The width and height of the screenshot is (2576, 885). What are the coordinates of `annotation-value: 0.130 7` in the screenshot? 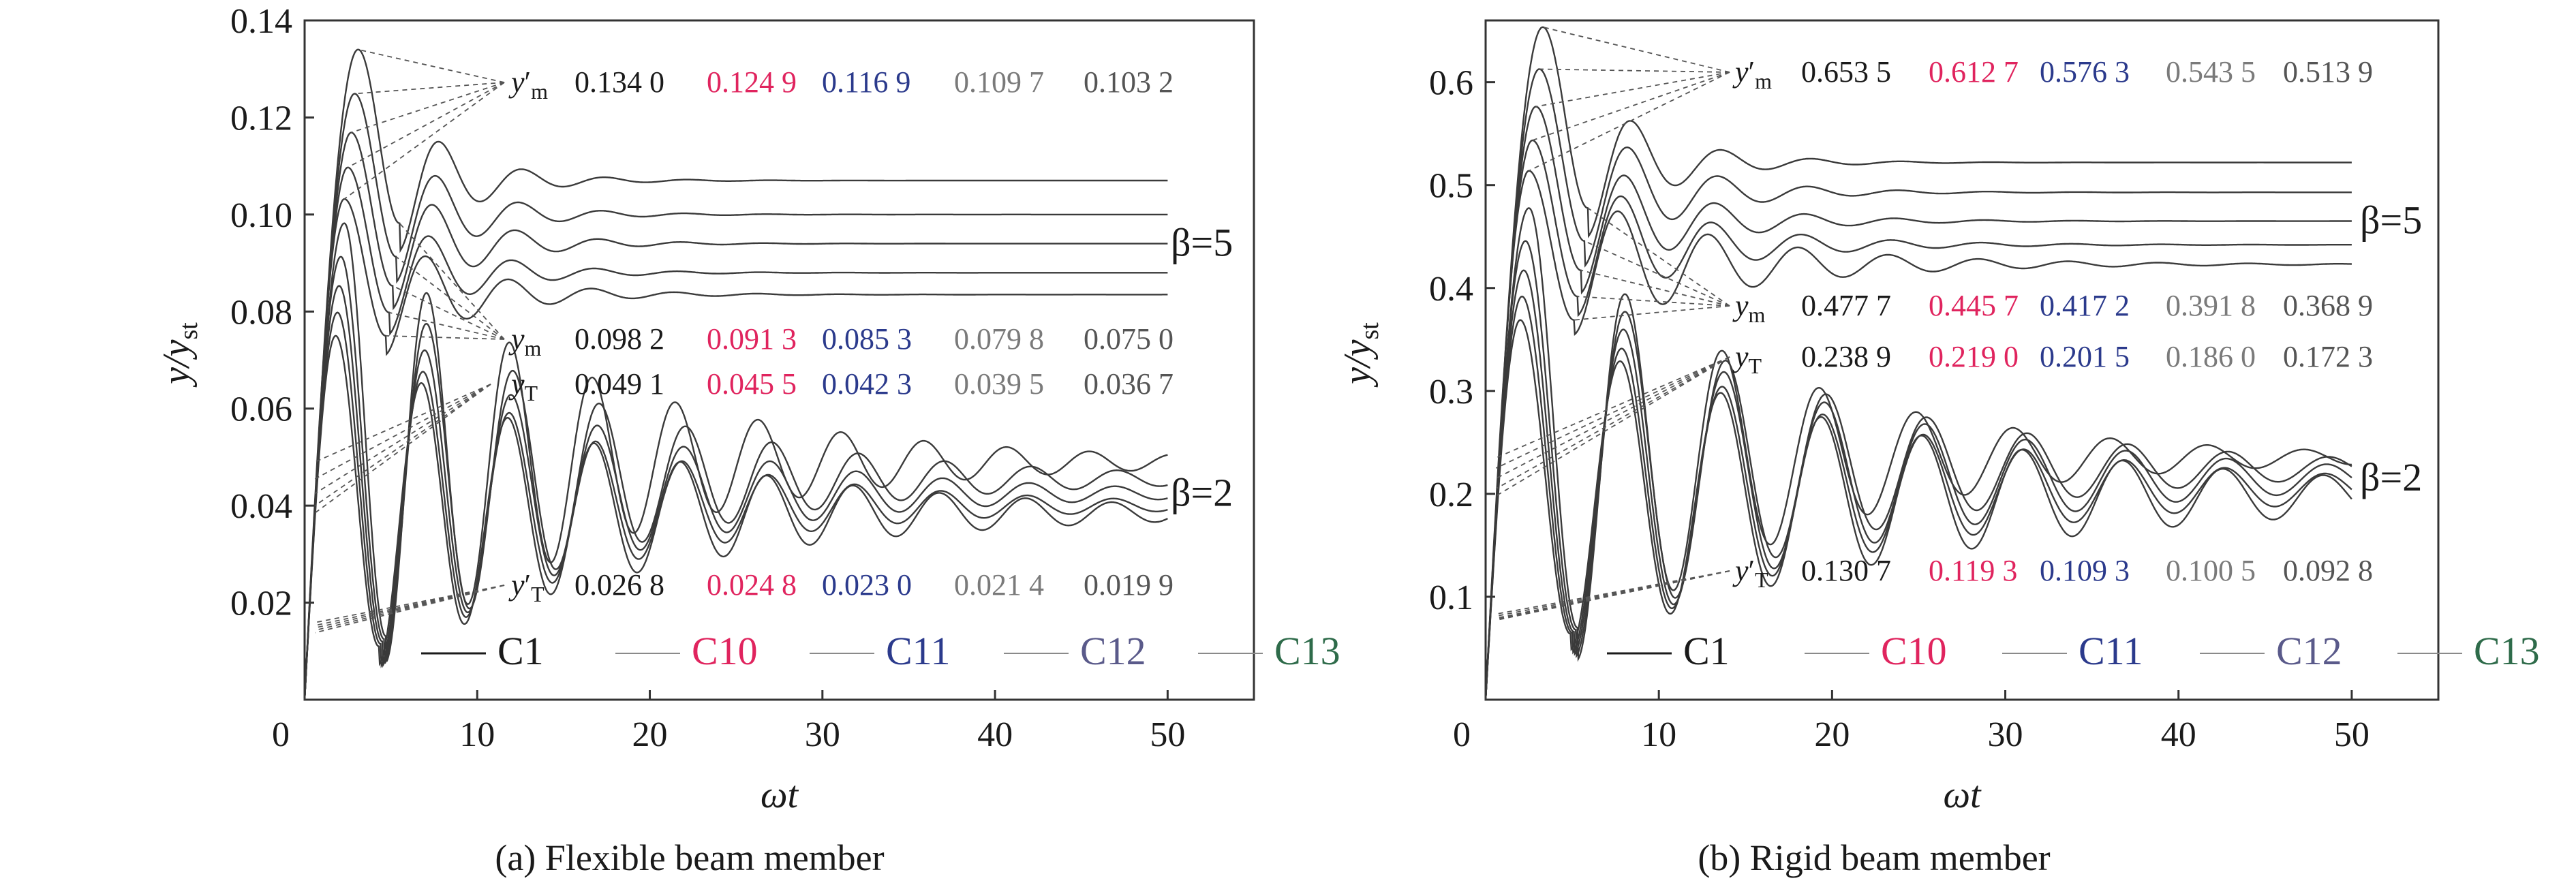 It's located at (1846, 571).